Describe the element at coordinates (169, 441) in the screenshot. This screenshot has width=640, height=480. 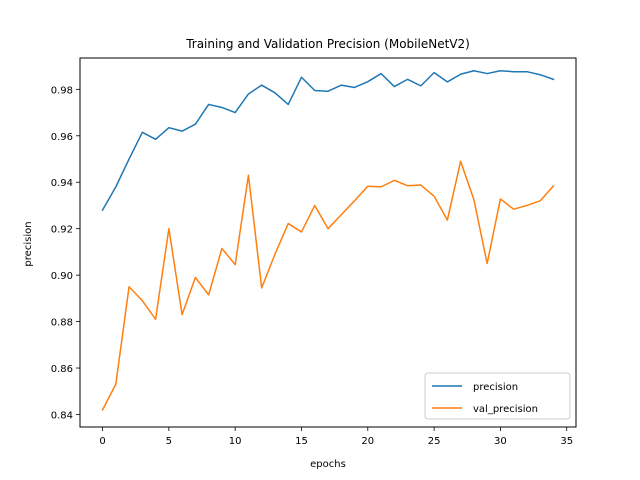
I see `x-tick-label: 5` at that location.